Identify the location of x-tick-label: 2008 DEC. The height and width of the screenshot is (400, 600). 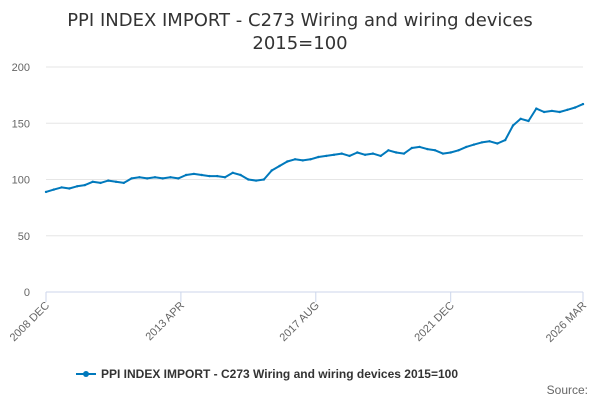
(30, 322).